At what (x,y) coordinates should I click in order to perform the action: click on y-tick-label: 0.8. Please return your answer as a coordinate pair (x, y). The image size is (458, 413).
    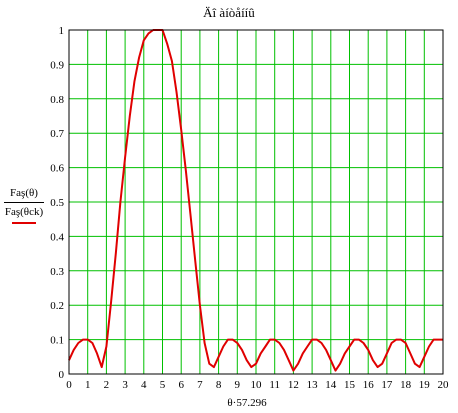
    Looking at the image, I should click on (57, 100).